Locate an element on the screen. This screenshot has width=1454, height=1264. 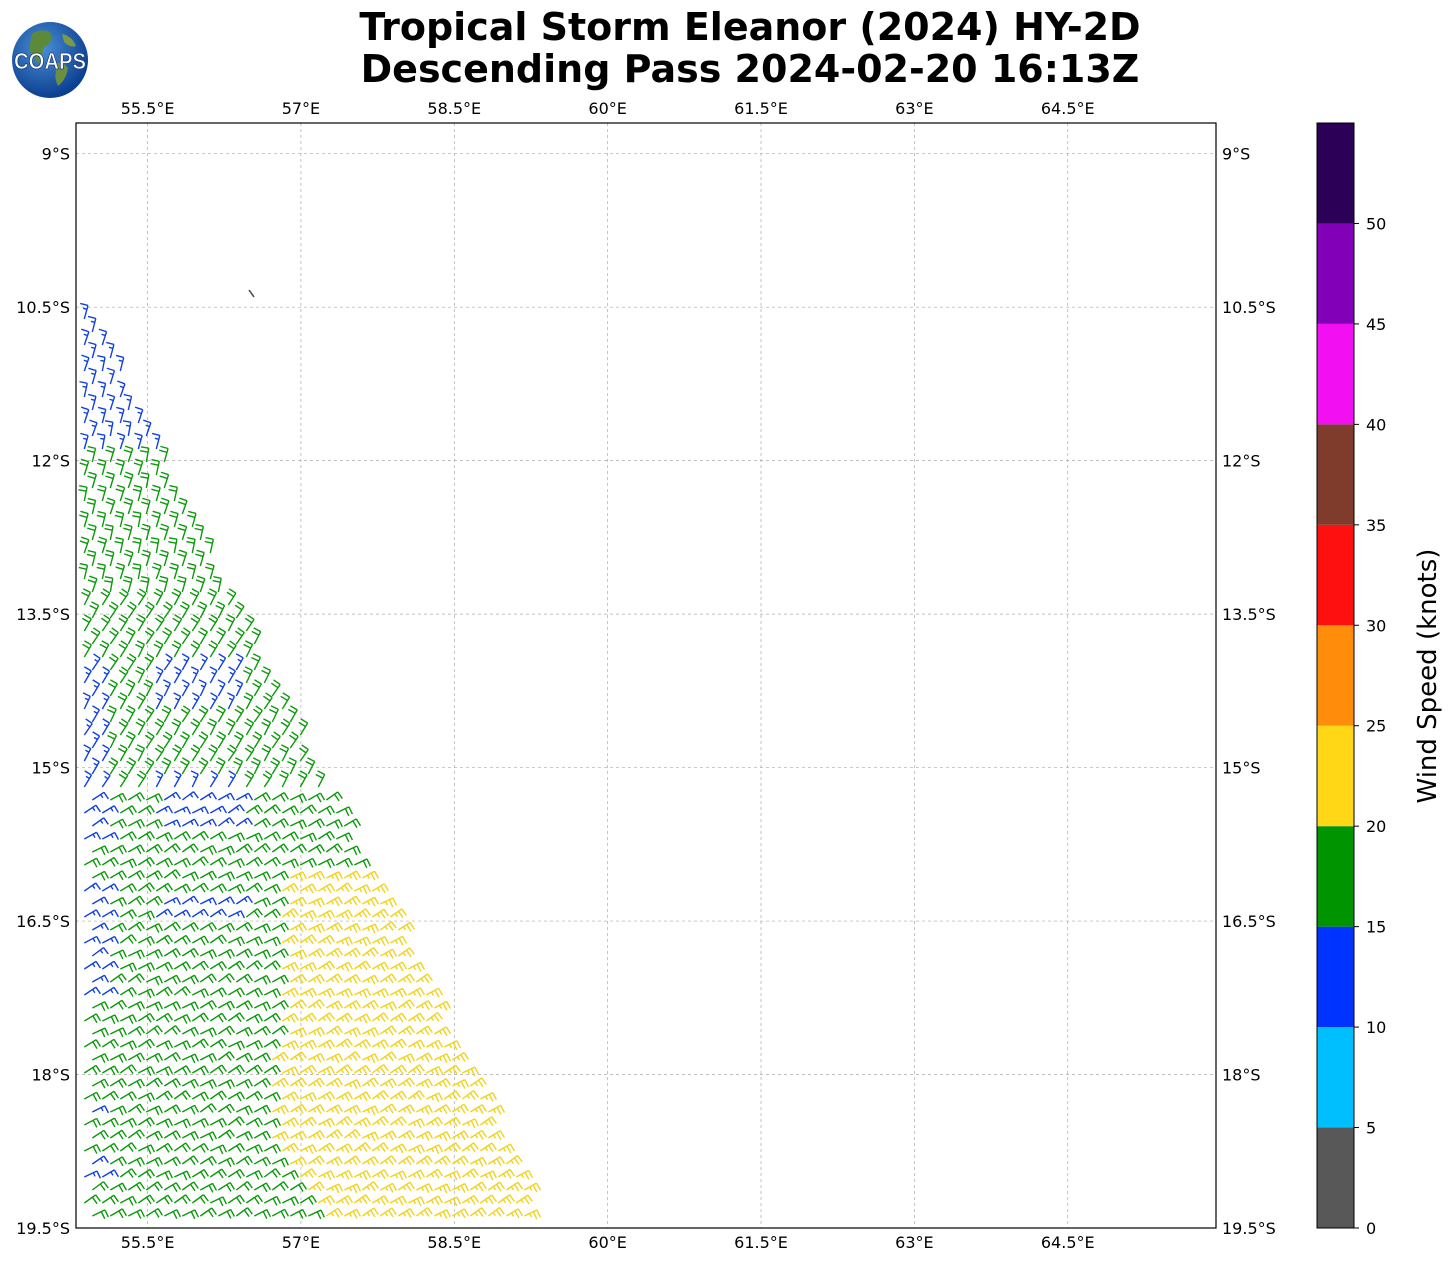
colorbar-tick-label: 35 is located at coordinates (1376, 525).